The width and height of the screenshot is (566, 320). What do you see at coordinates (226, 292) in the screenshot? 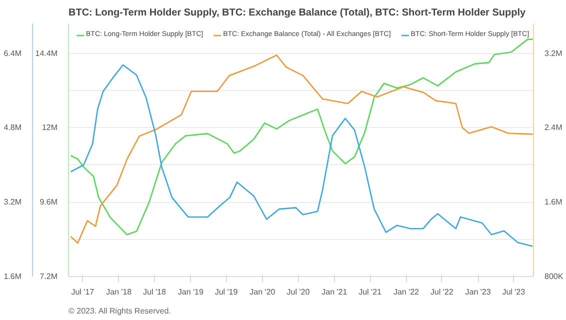
I see `x-tick-label: Jul '19` at bounding box center [226, 292].